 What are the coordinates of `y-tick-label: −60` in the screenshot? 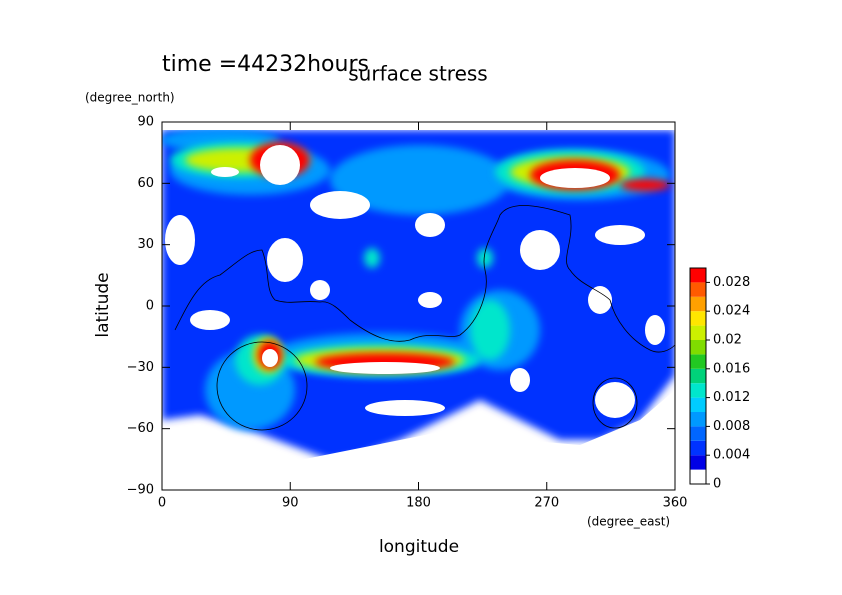 It's located at (140, 428).